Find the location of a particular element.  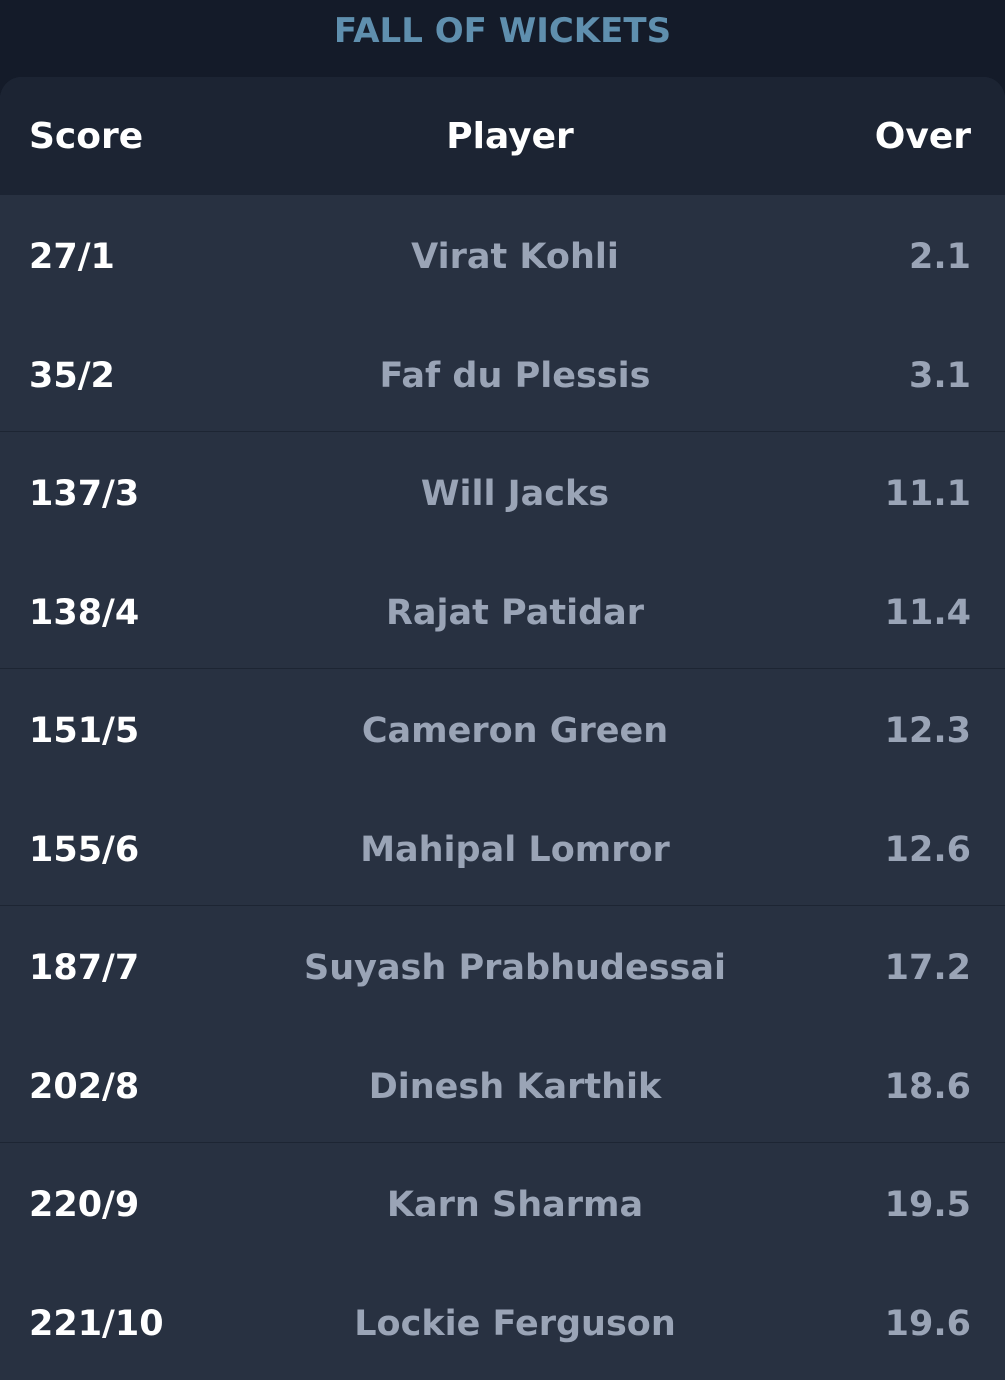

score-column-header: Score is located at coordinates (86, 136).